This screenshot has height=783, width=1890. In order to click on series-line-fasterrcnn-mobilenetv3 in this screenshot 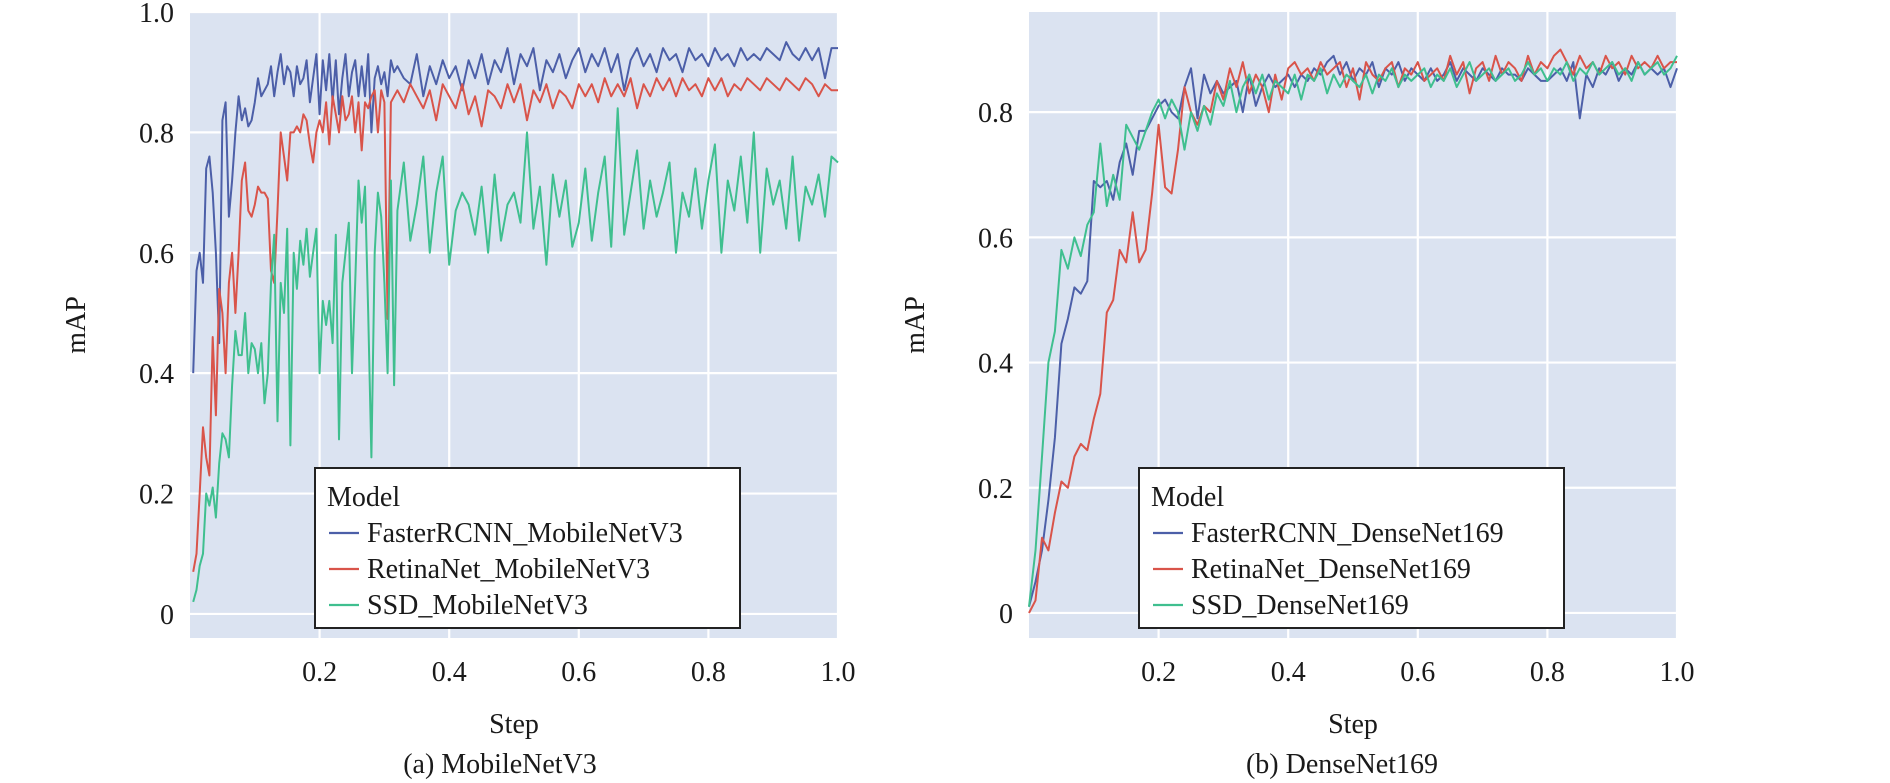, I will do `click(515, 207)`.